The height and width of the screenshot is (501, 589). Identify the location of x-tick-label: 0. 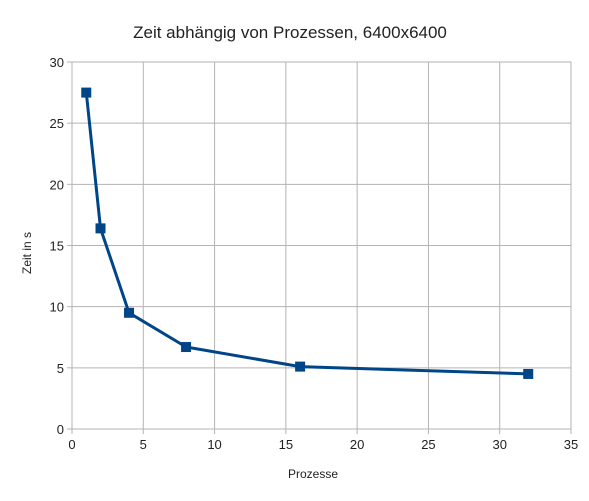
(71, 444).